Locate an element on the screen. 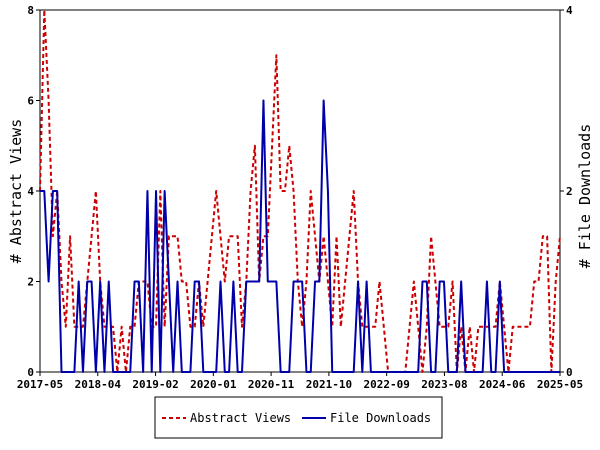 This screenshot has width=600, height=450. x-tick-label: 2021-10 is located at coordinates (329, 384).